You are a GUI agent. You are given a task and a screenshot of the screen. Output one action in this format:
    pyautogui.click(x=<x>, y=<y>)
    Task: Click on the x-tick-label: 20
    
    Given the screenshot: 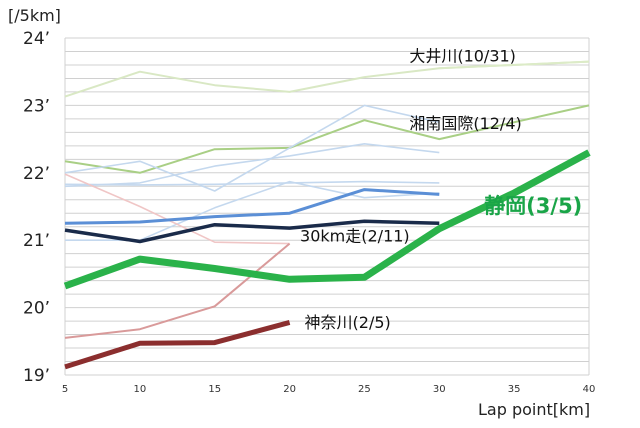 What is the action you would take?
    pyautogui.click(x=289, y=389)
    